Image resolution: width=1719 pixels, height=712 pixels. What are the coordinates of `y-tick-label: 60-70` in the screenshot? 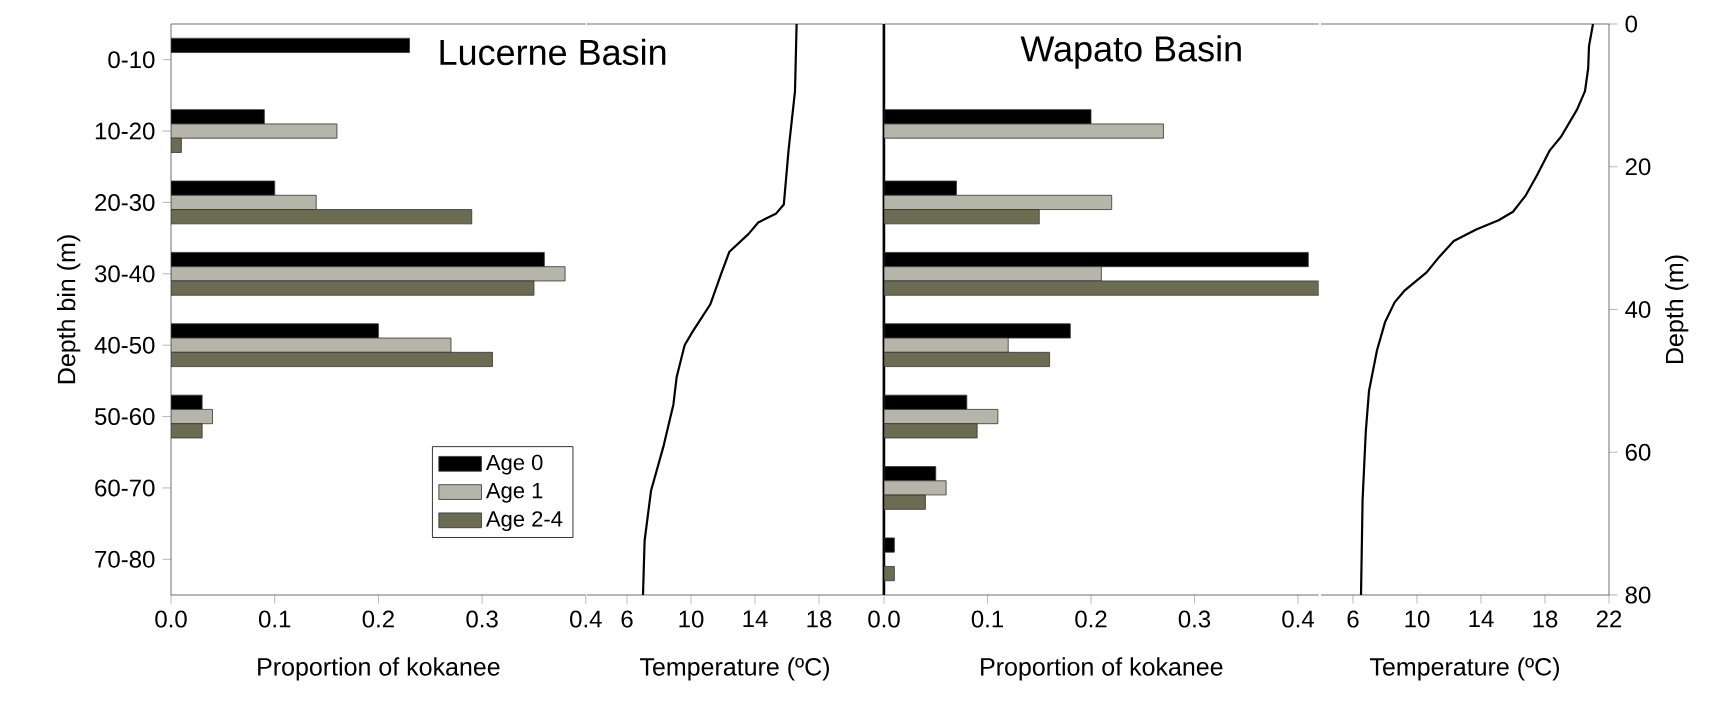 It's located at (125, 488).